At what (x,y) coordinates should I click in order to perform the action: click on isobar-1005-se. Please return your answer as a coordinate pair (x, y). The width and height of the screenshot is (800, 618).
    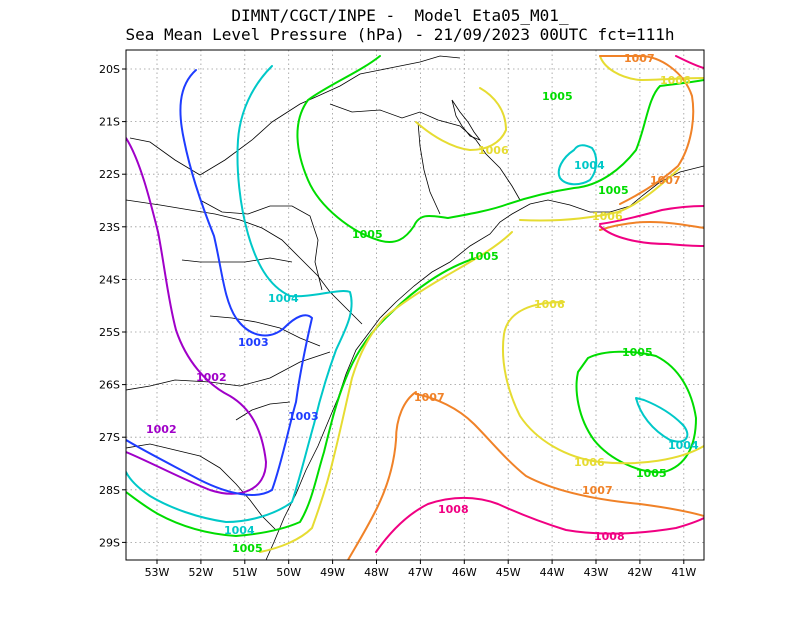
    Looking at the image, I should click on (636, 412).